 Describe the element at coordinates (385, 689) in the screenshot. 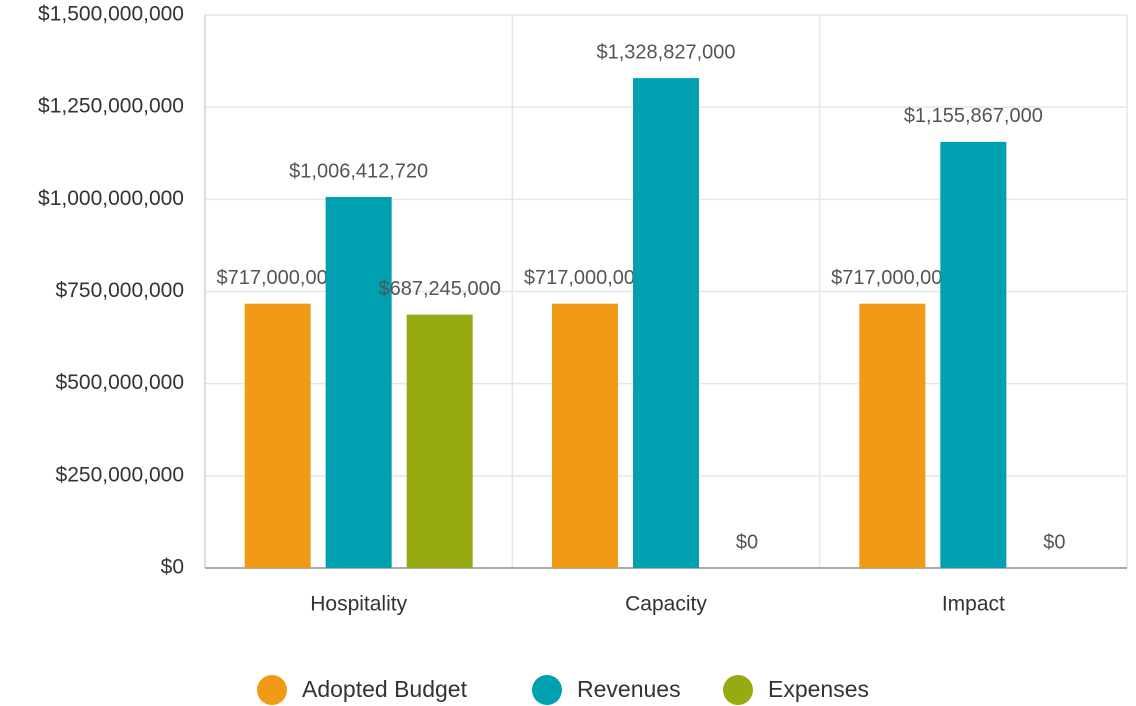

I see `legend-label: Adopted Budget` at that location.